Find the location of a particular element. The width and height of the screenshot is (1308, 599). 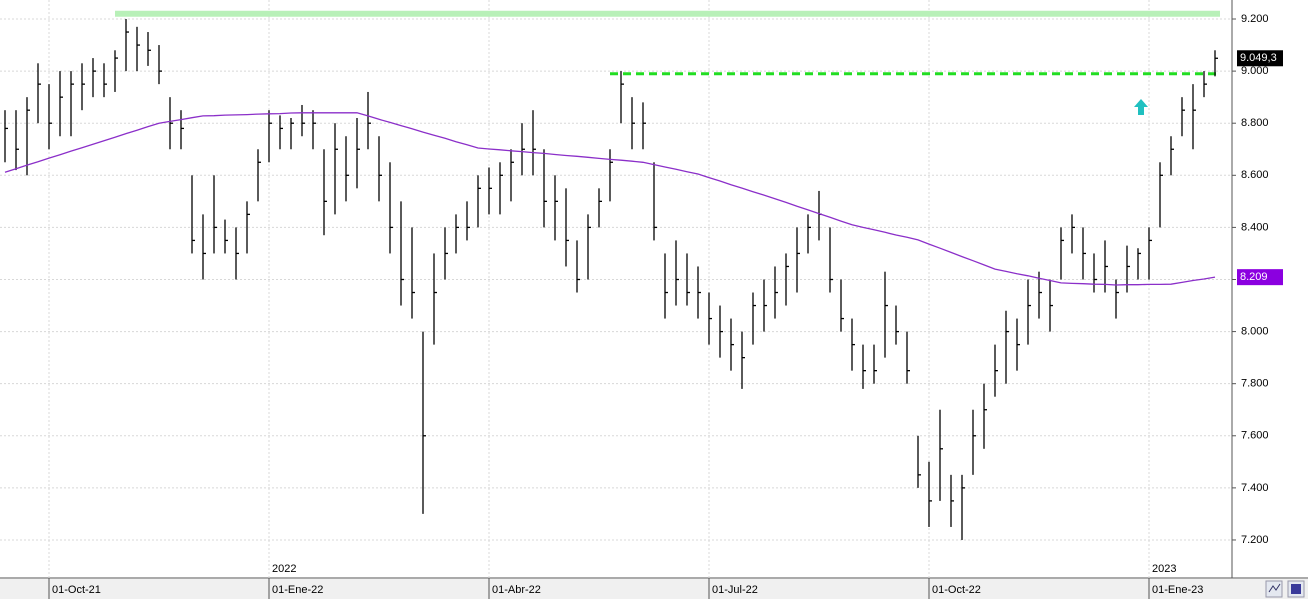

zoom-icon is located at coordinates (1274, 588).